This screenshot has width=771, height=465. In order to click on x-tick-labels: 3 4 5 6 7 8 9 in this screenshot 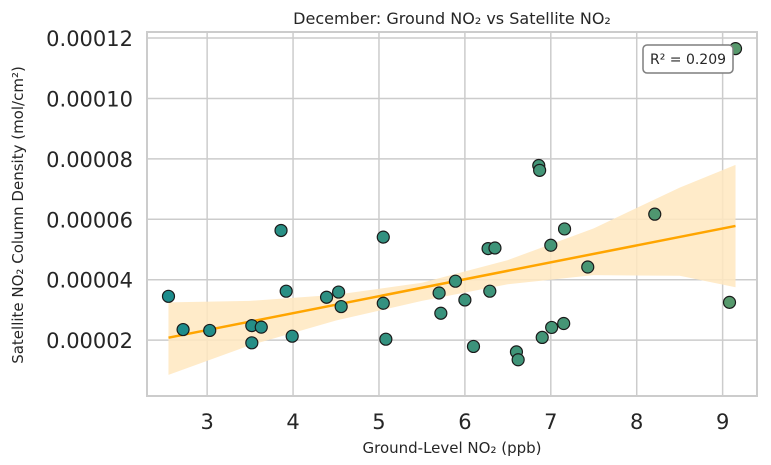, I will do `click(464, 422)`.